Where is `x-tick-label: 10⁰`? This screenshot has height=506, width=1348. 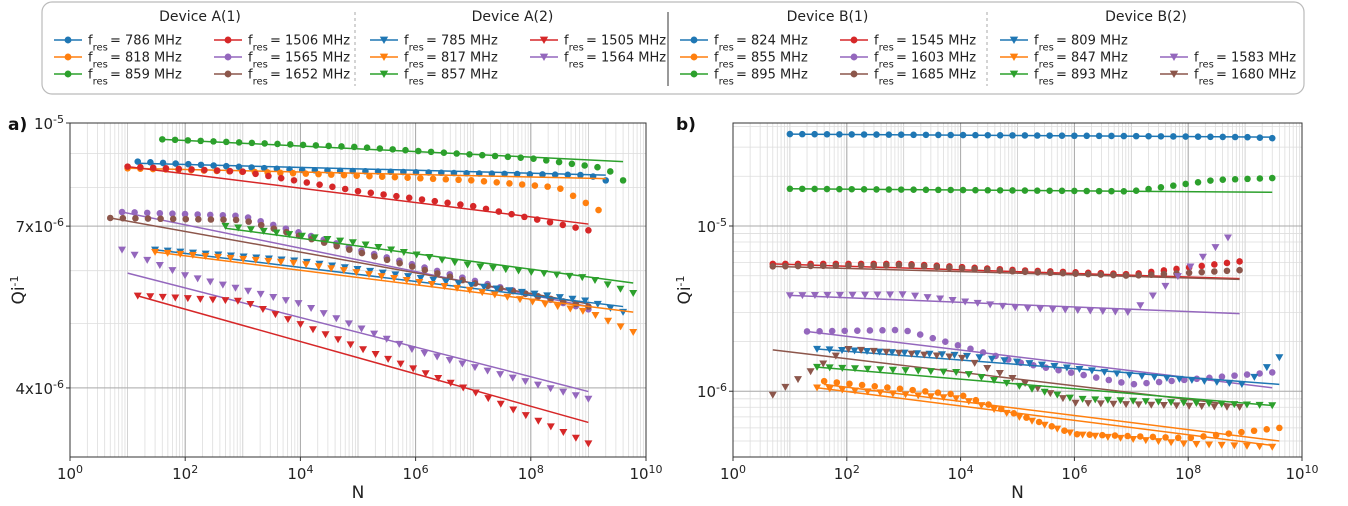
x-tick-label: 10⁰ is located at coordinates (70, 473).